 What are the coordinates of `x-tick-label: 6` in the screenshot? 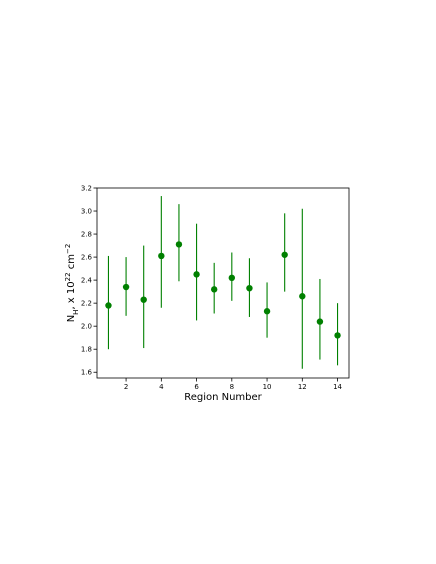 It's located at (196, 387).